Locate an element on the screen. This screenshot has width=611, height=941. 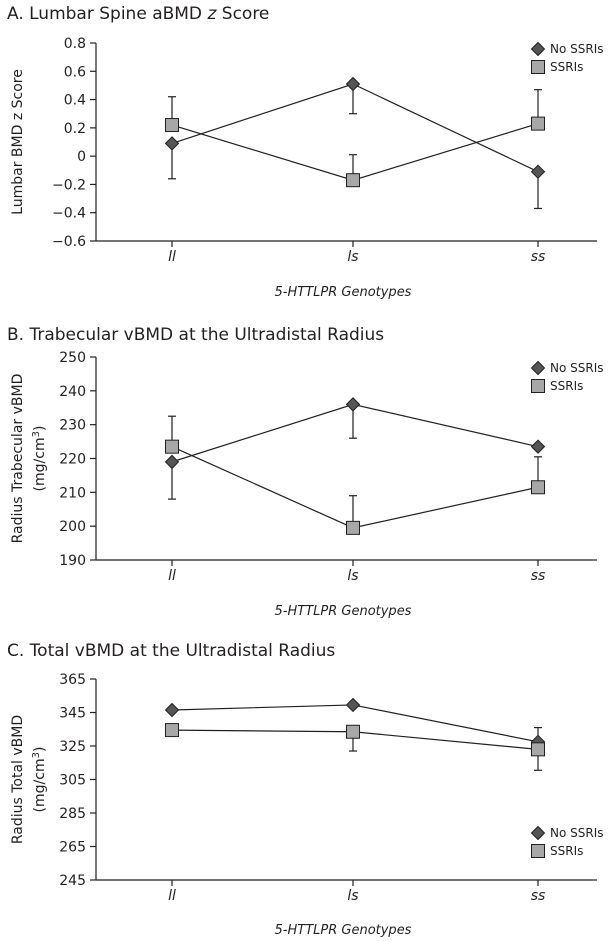
y-tick-label: 210 is located at coordinates (72, 493).